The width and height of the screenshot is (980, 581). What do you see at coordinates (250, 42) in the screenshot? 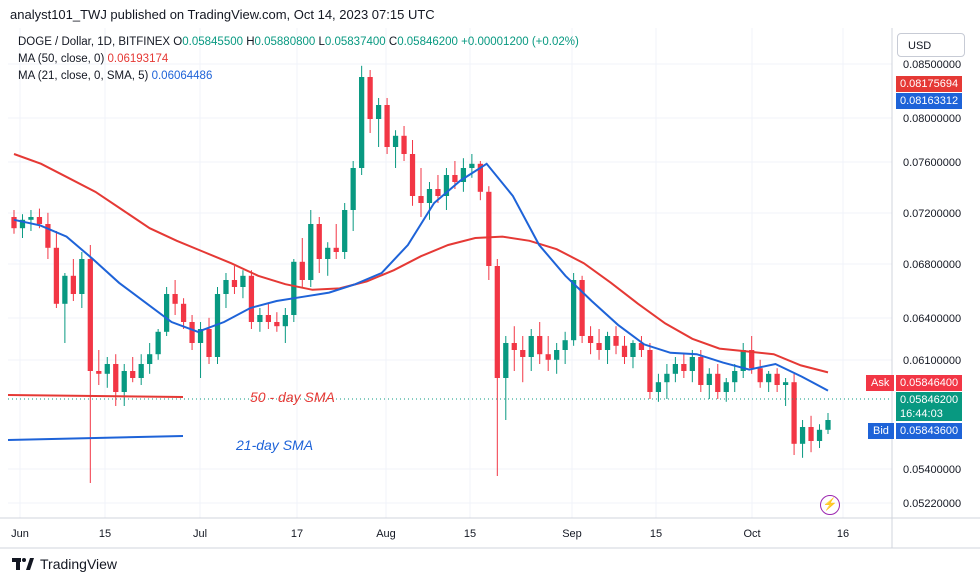
I see `high-label: H` at bounding box center [250, 42].